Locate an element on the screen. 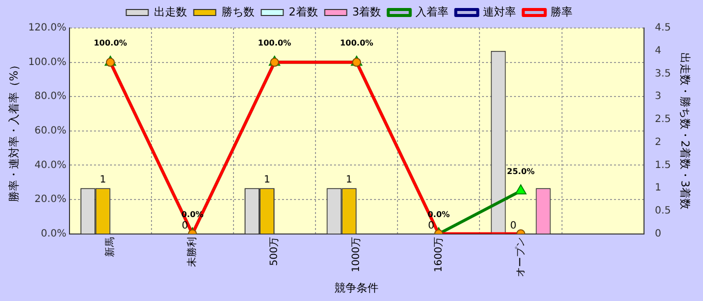 Image resolution: width=703 pixels, height=301 pixels. x-tick-label: 1600万 is located at coordinates (438, 254).